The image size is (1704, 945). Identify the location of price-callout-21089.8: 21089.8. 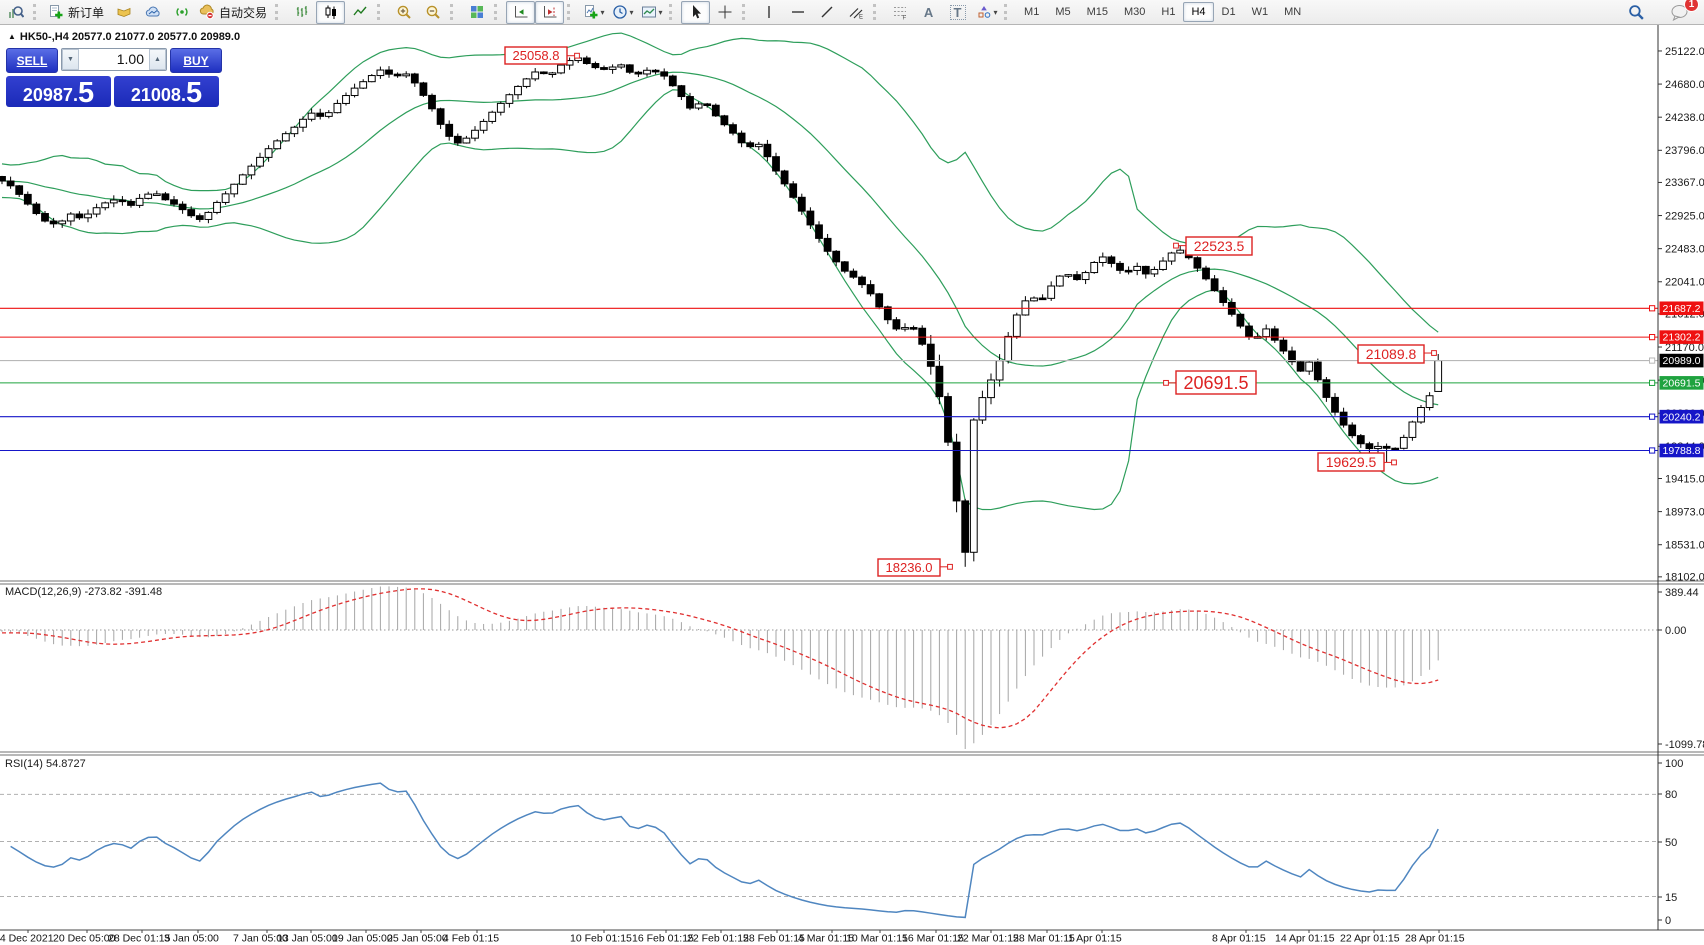
(1397, 354).